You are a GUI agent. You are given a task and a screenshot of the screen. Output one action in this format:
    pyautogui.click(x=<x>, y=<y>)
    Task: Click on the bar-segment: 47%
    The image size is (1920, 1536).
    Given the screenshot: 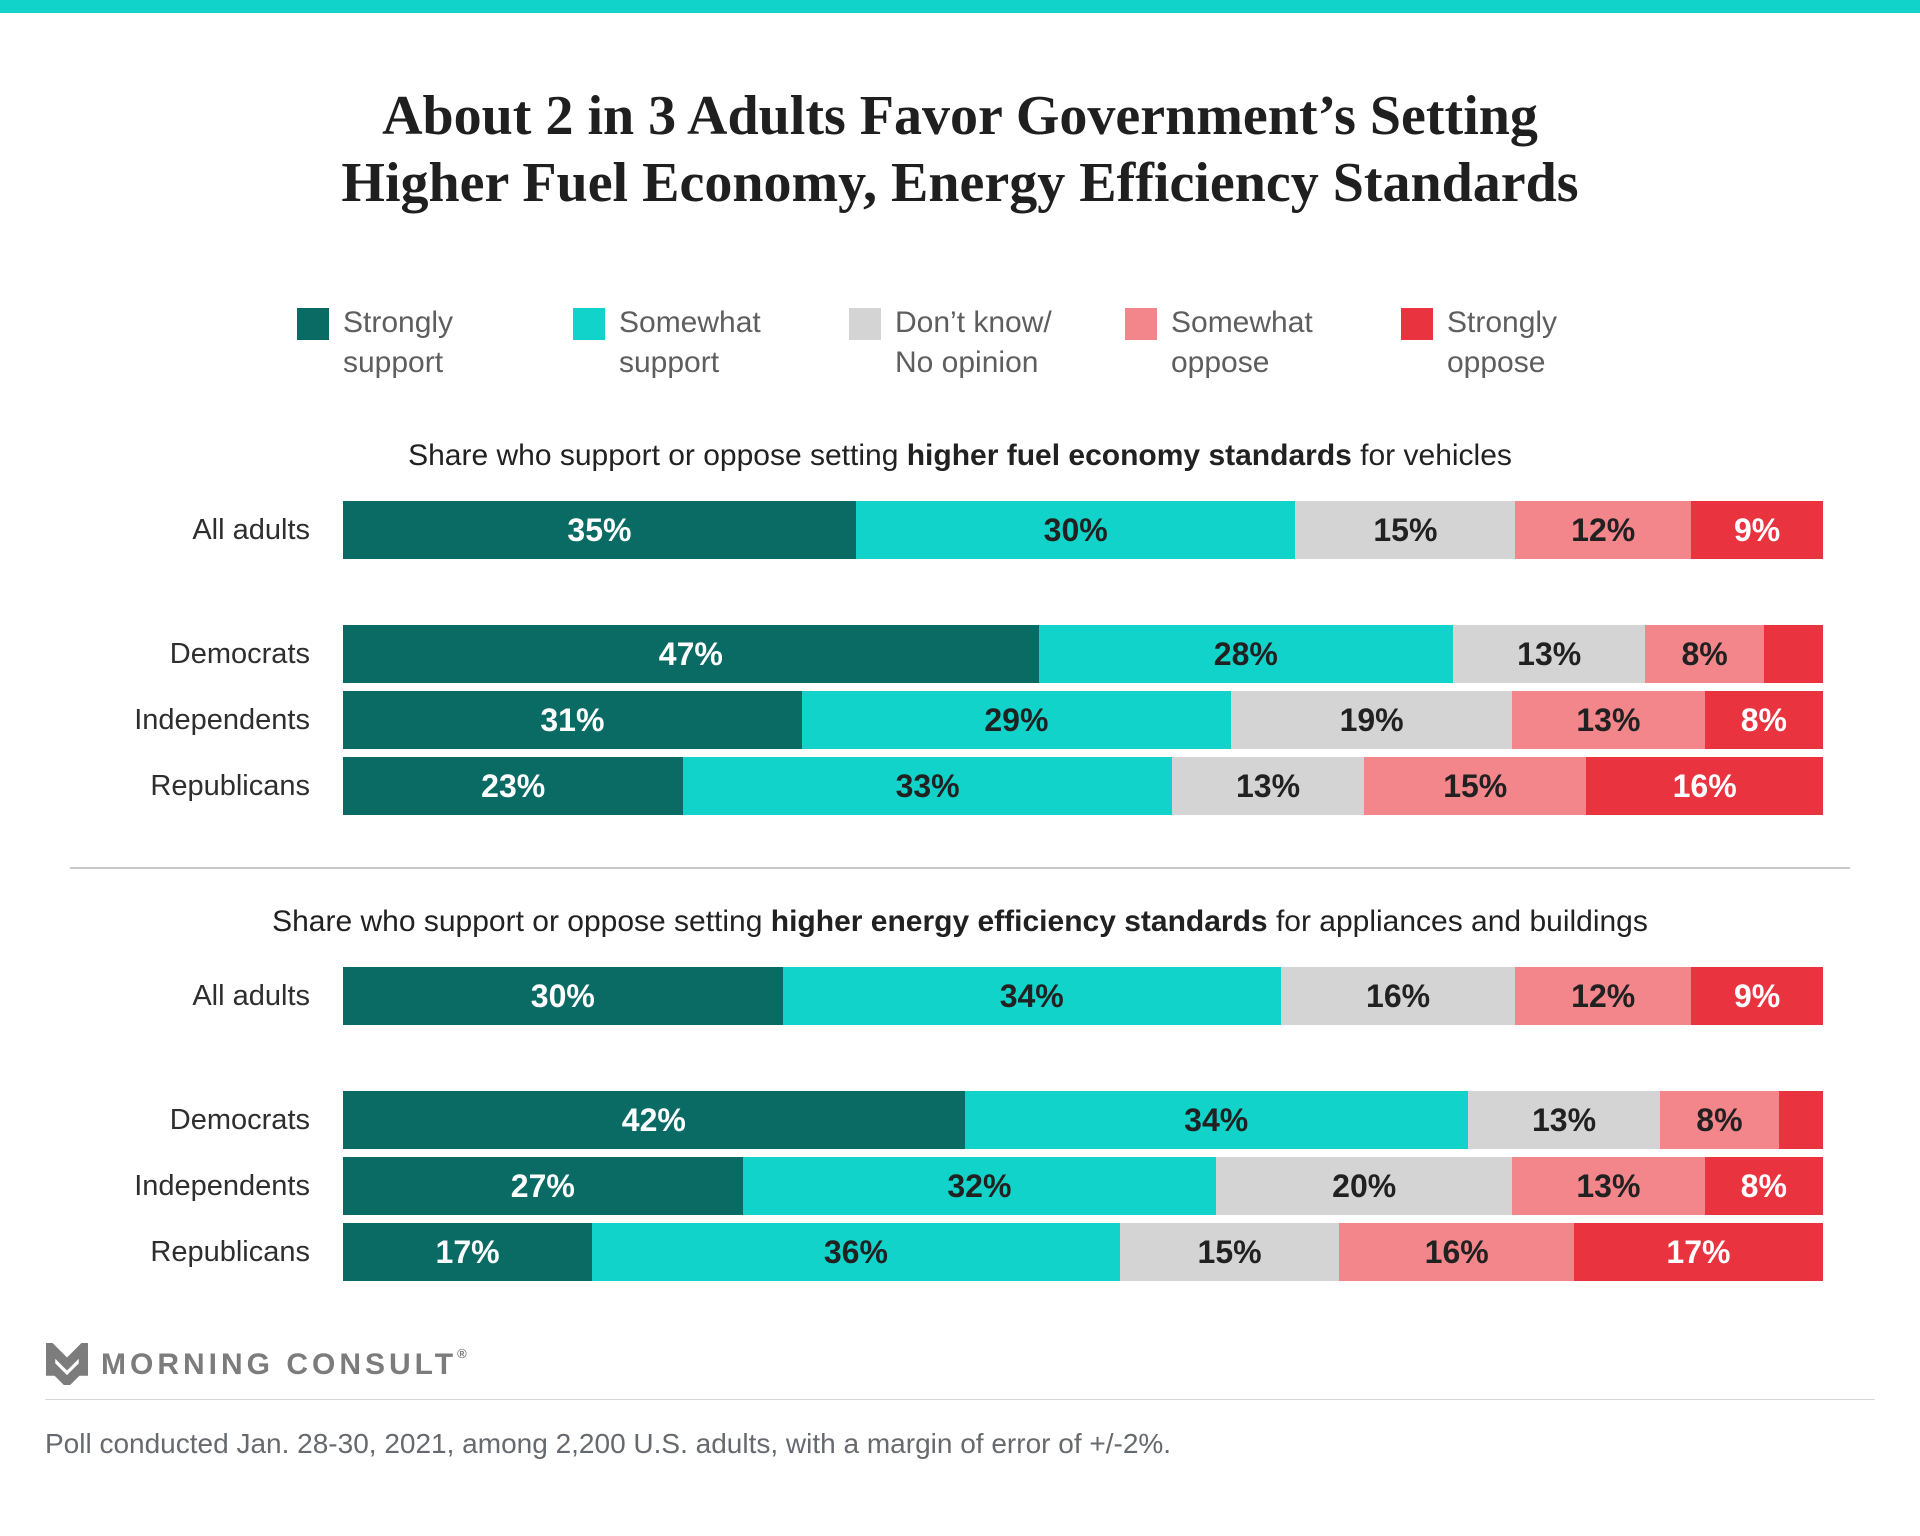 What is the action you would take?
    pyautogui.click(x=691, y=654)
    